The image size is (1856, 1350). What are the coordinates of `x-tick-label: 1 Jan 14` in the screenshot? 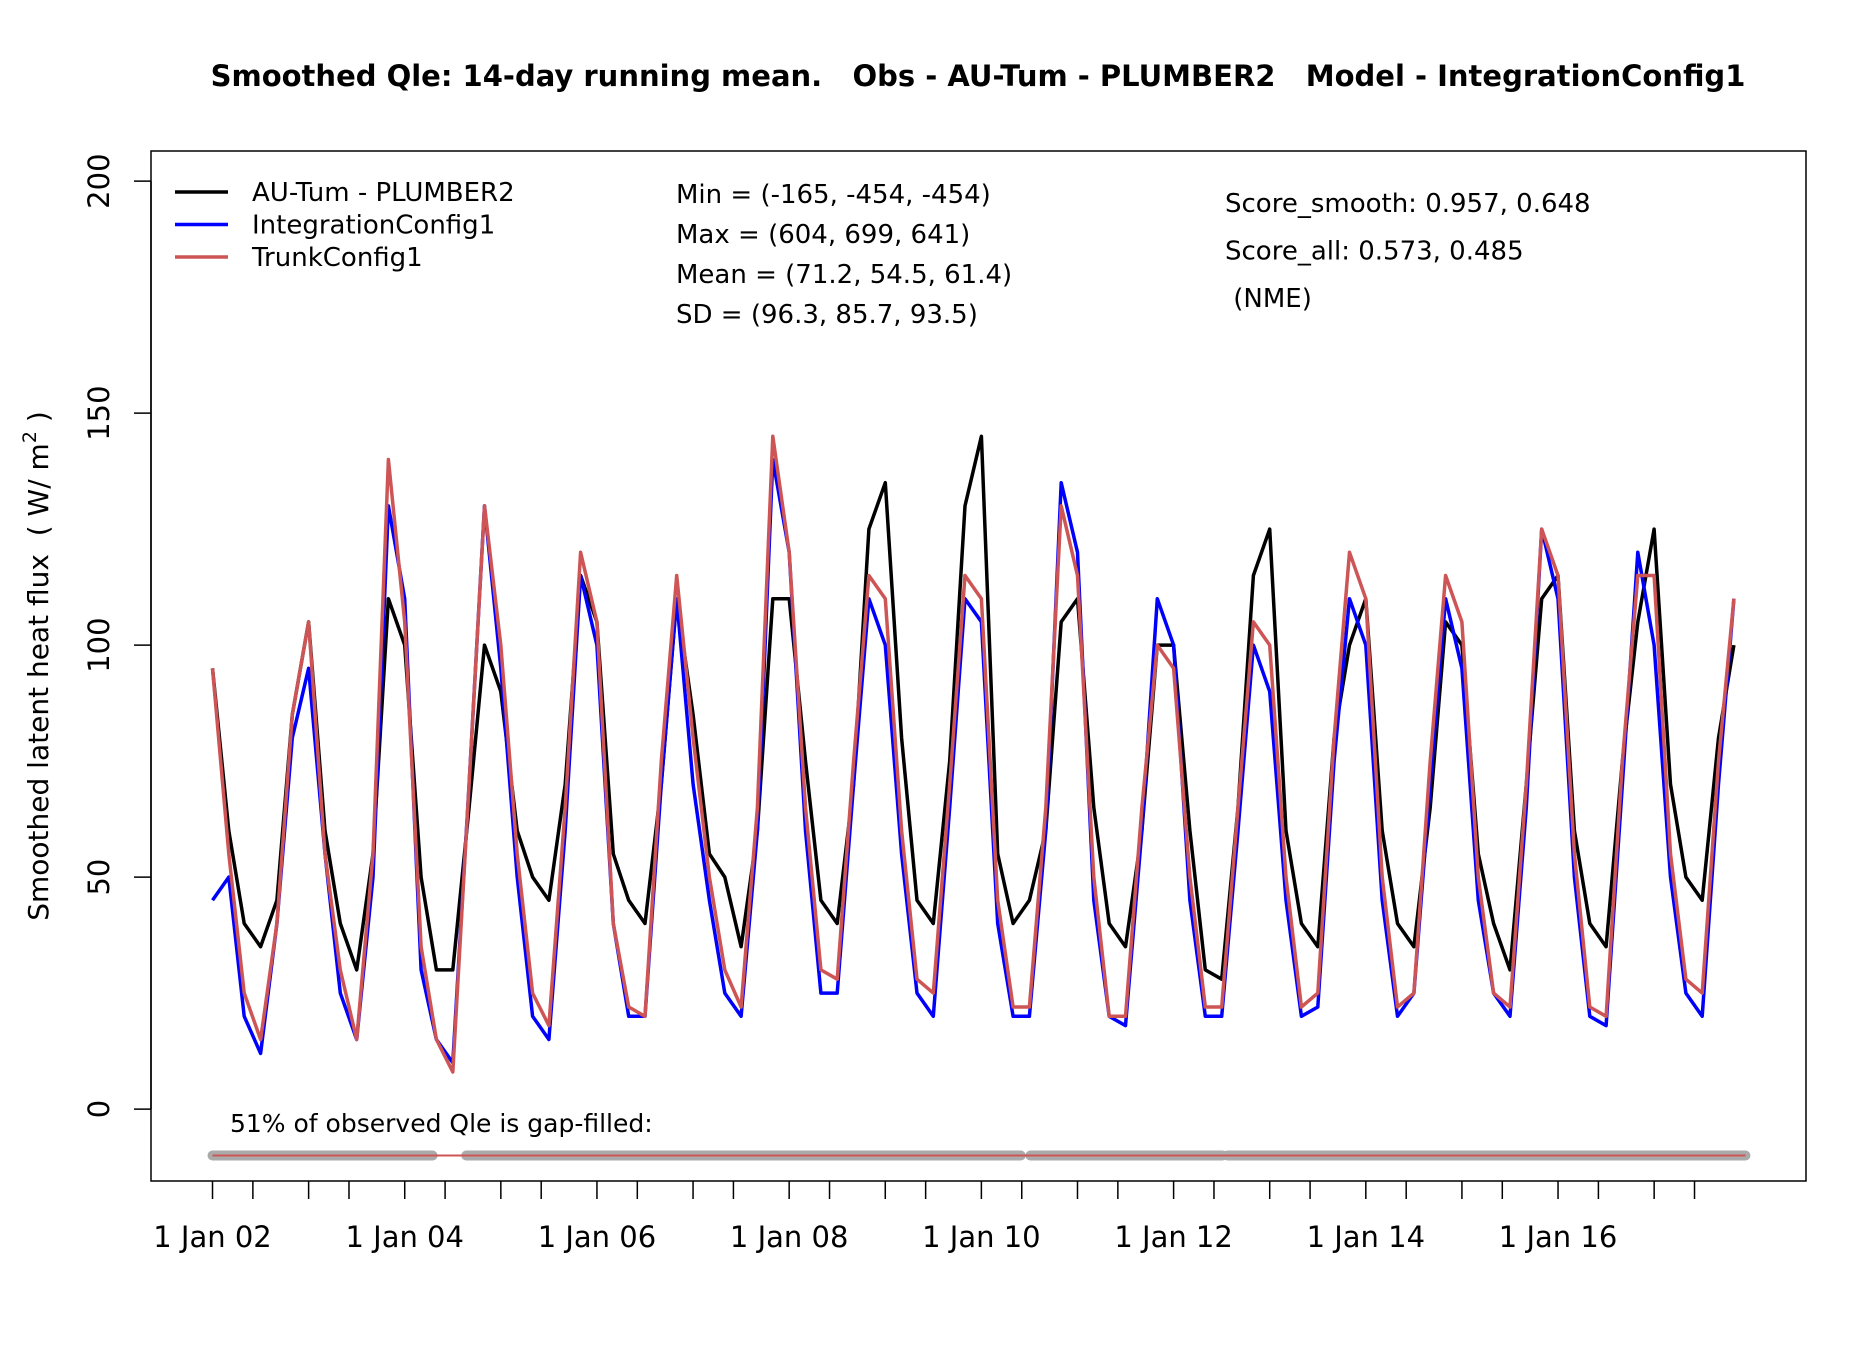 It's located at (1366, 1237).